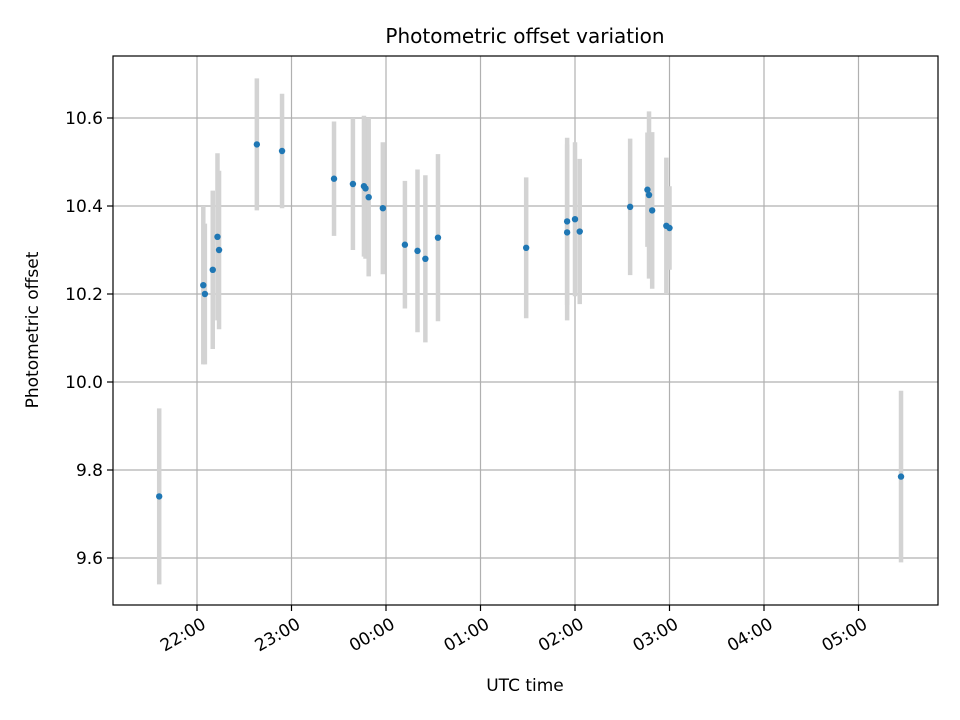 The width and height of the screenshot is (960, 720). I want to click on y-tick-label: 9.6, so click(89, 559).